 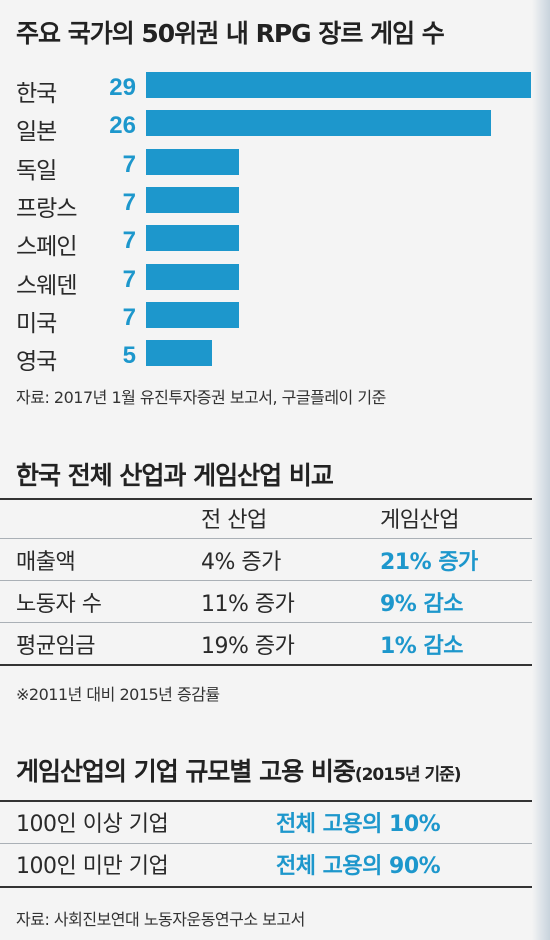 I want to click on employment-source-note: 자료: 사회진보연대 노동자운동연구소 보고서, so click(x=160, y=919).